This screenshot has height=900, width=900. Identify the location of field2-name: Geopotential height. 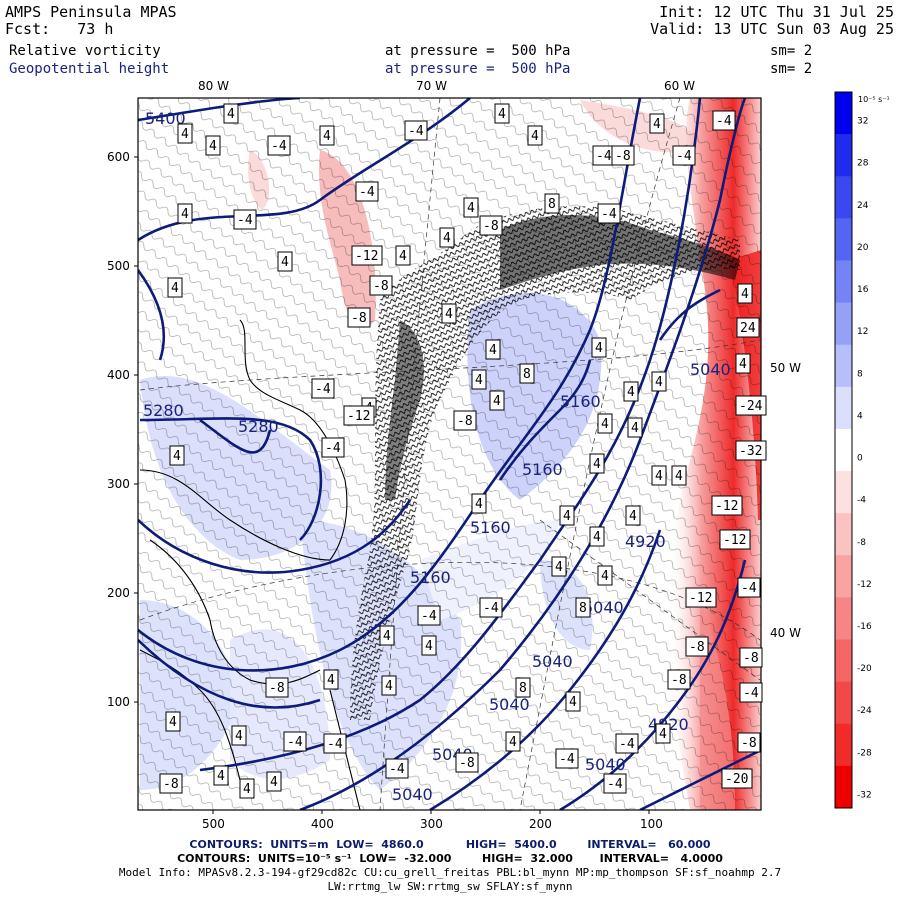
(89, 69).